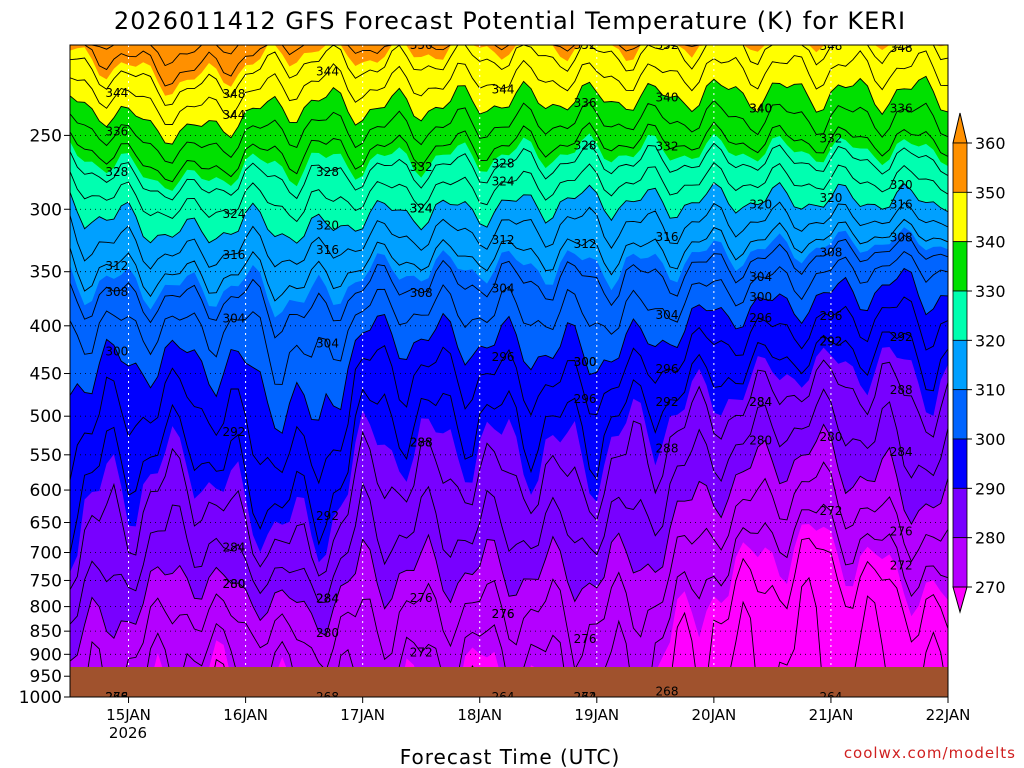 Image resolution: width=1024 pixels, height=768 pixels. I want to click on colorbar-top-arrow, so click(960, 128).